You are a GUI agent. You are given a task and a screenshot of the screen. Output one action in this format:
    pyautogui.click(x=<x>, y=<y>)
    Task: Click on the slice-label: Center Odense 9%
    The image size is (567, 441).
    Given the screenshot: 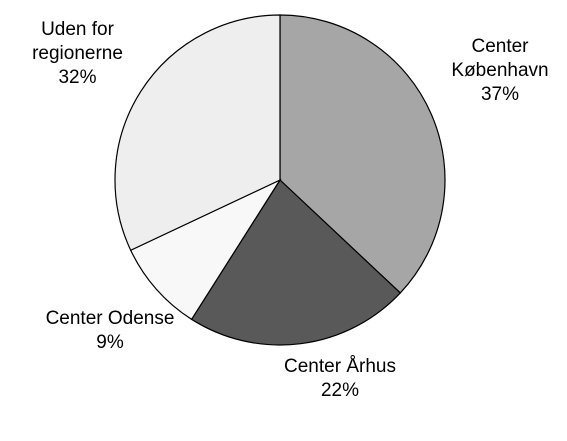 What is the action you would take?
    pyautogui.click(x=110, y=331)
    